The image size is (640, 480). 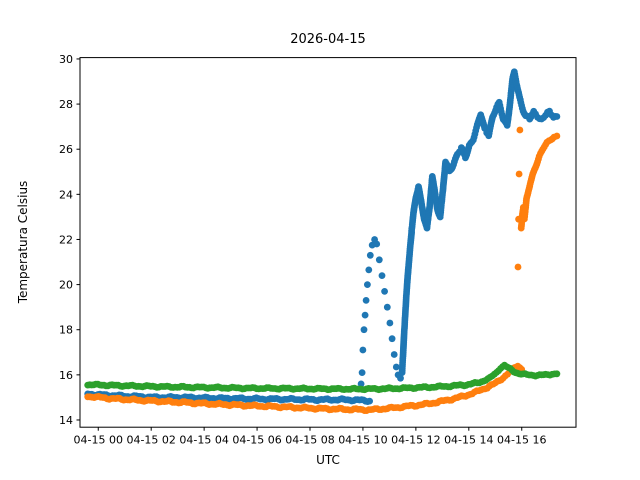 I want to click on x-axis-label: UTC, so click(x=328, y=460).